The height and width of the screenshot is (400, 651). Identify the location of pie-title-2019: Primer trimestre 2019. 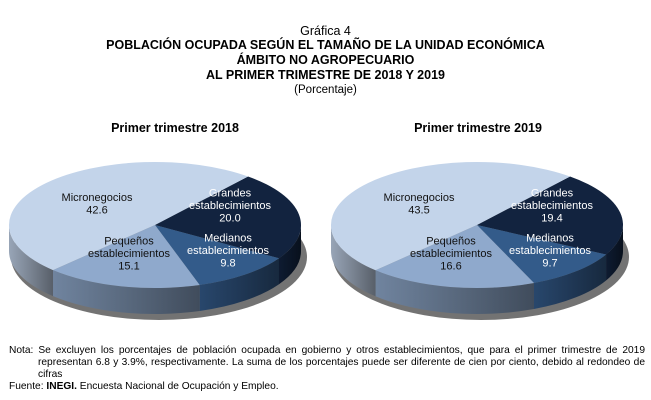
(478, 128).